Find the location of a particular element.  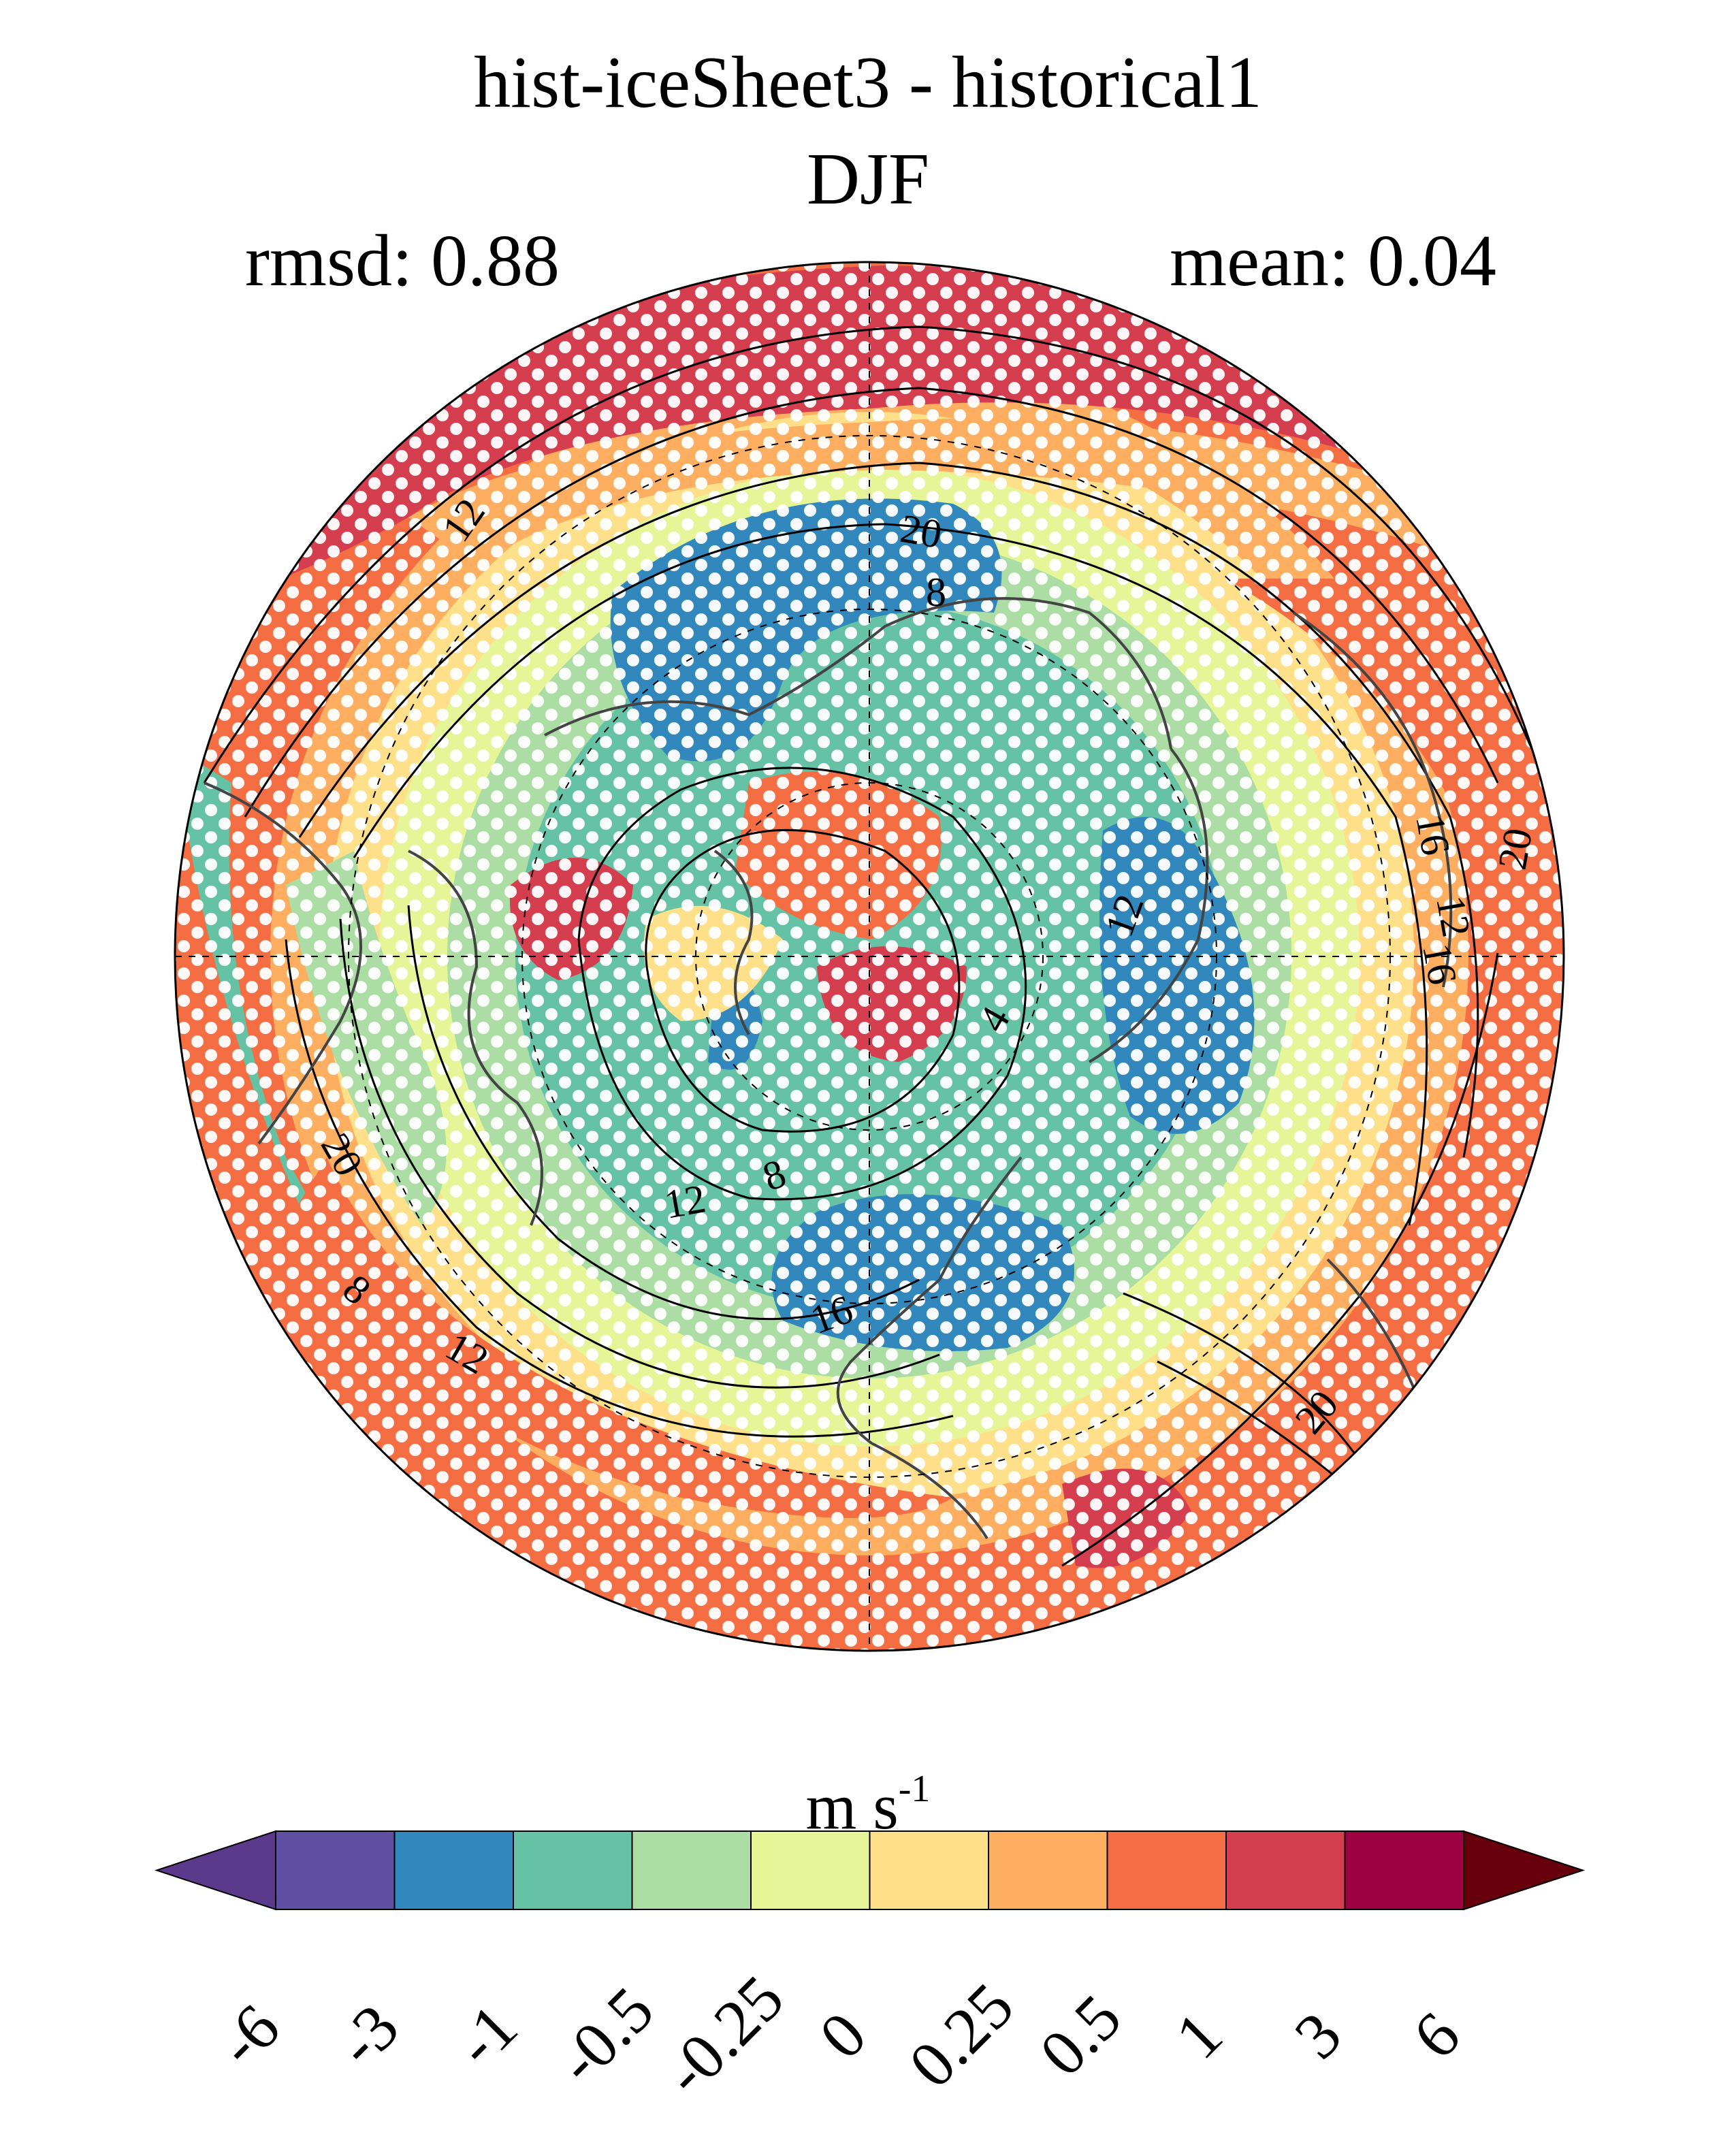

colorbar-extend-low is located at coordinates (215, 1870).